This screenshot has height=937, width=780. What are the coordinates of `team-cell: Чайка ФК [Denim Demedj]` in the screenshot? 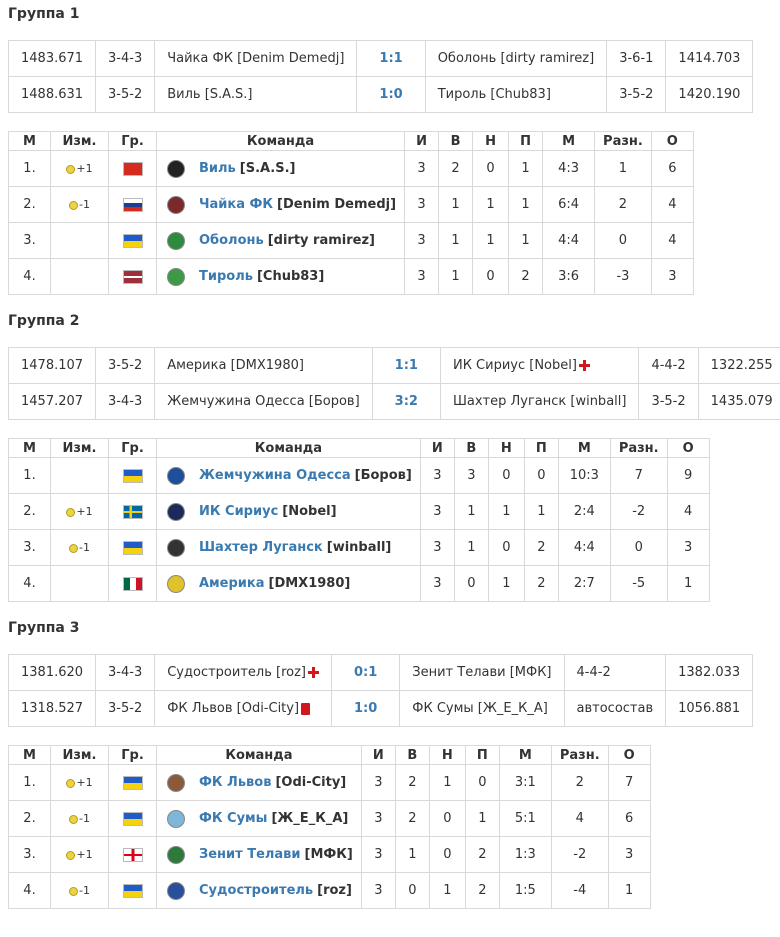 It's located at (280, 204).